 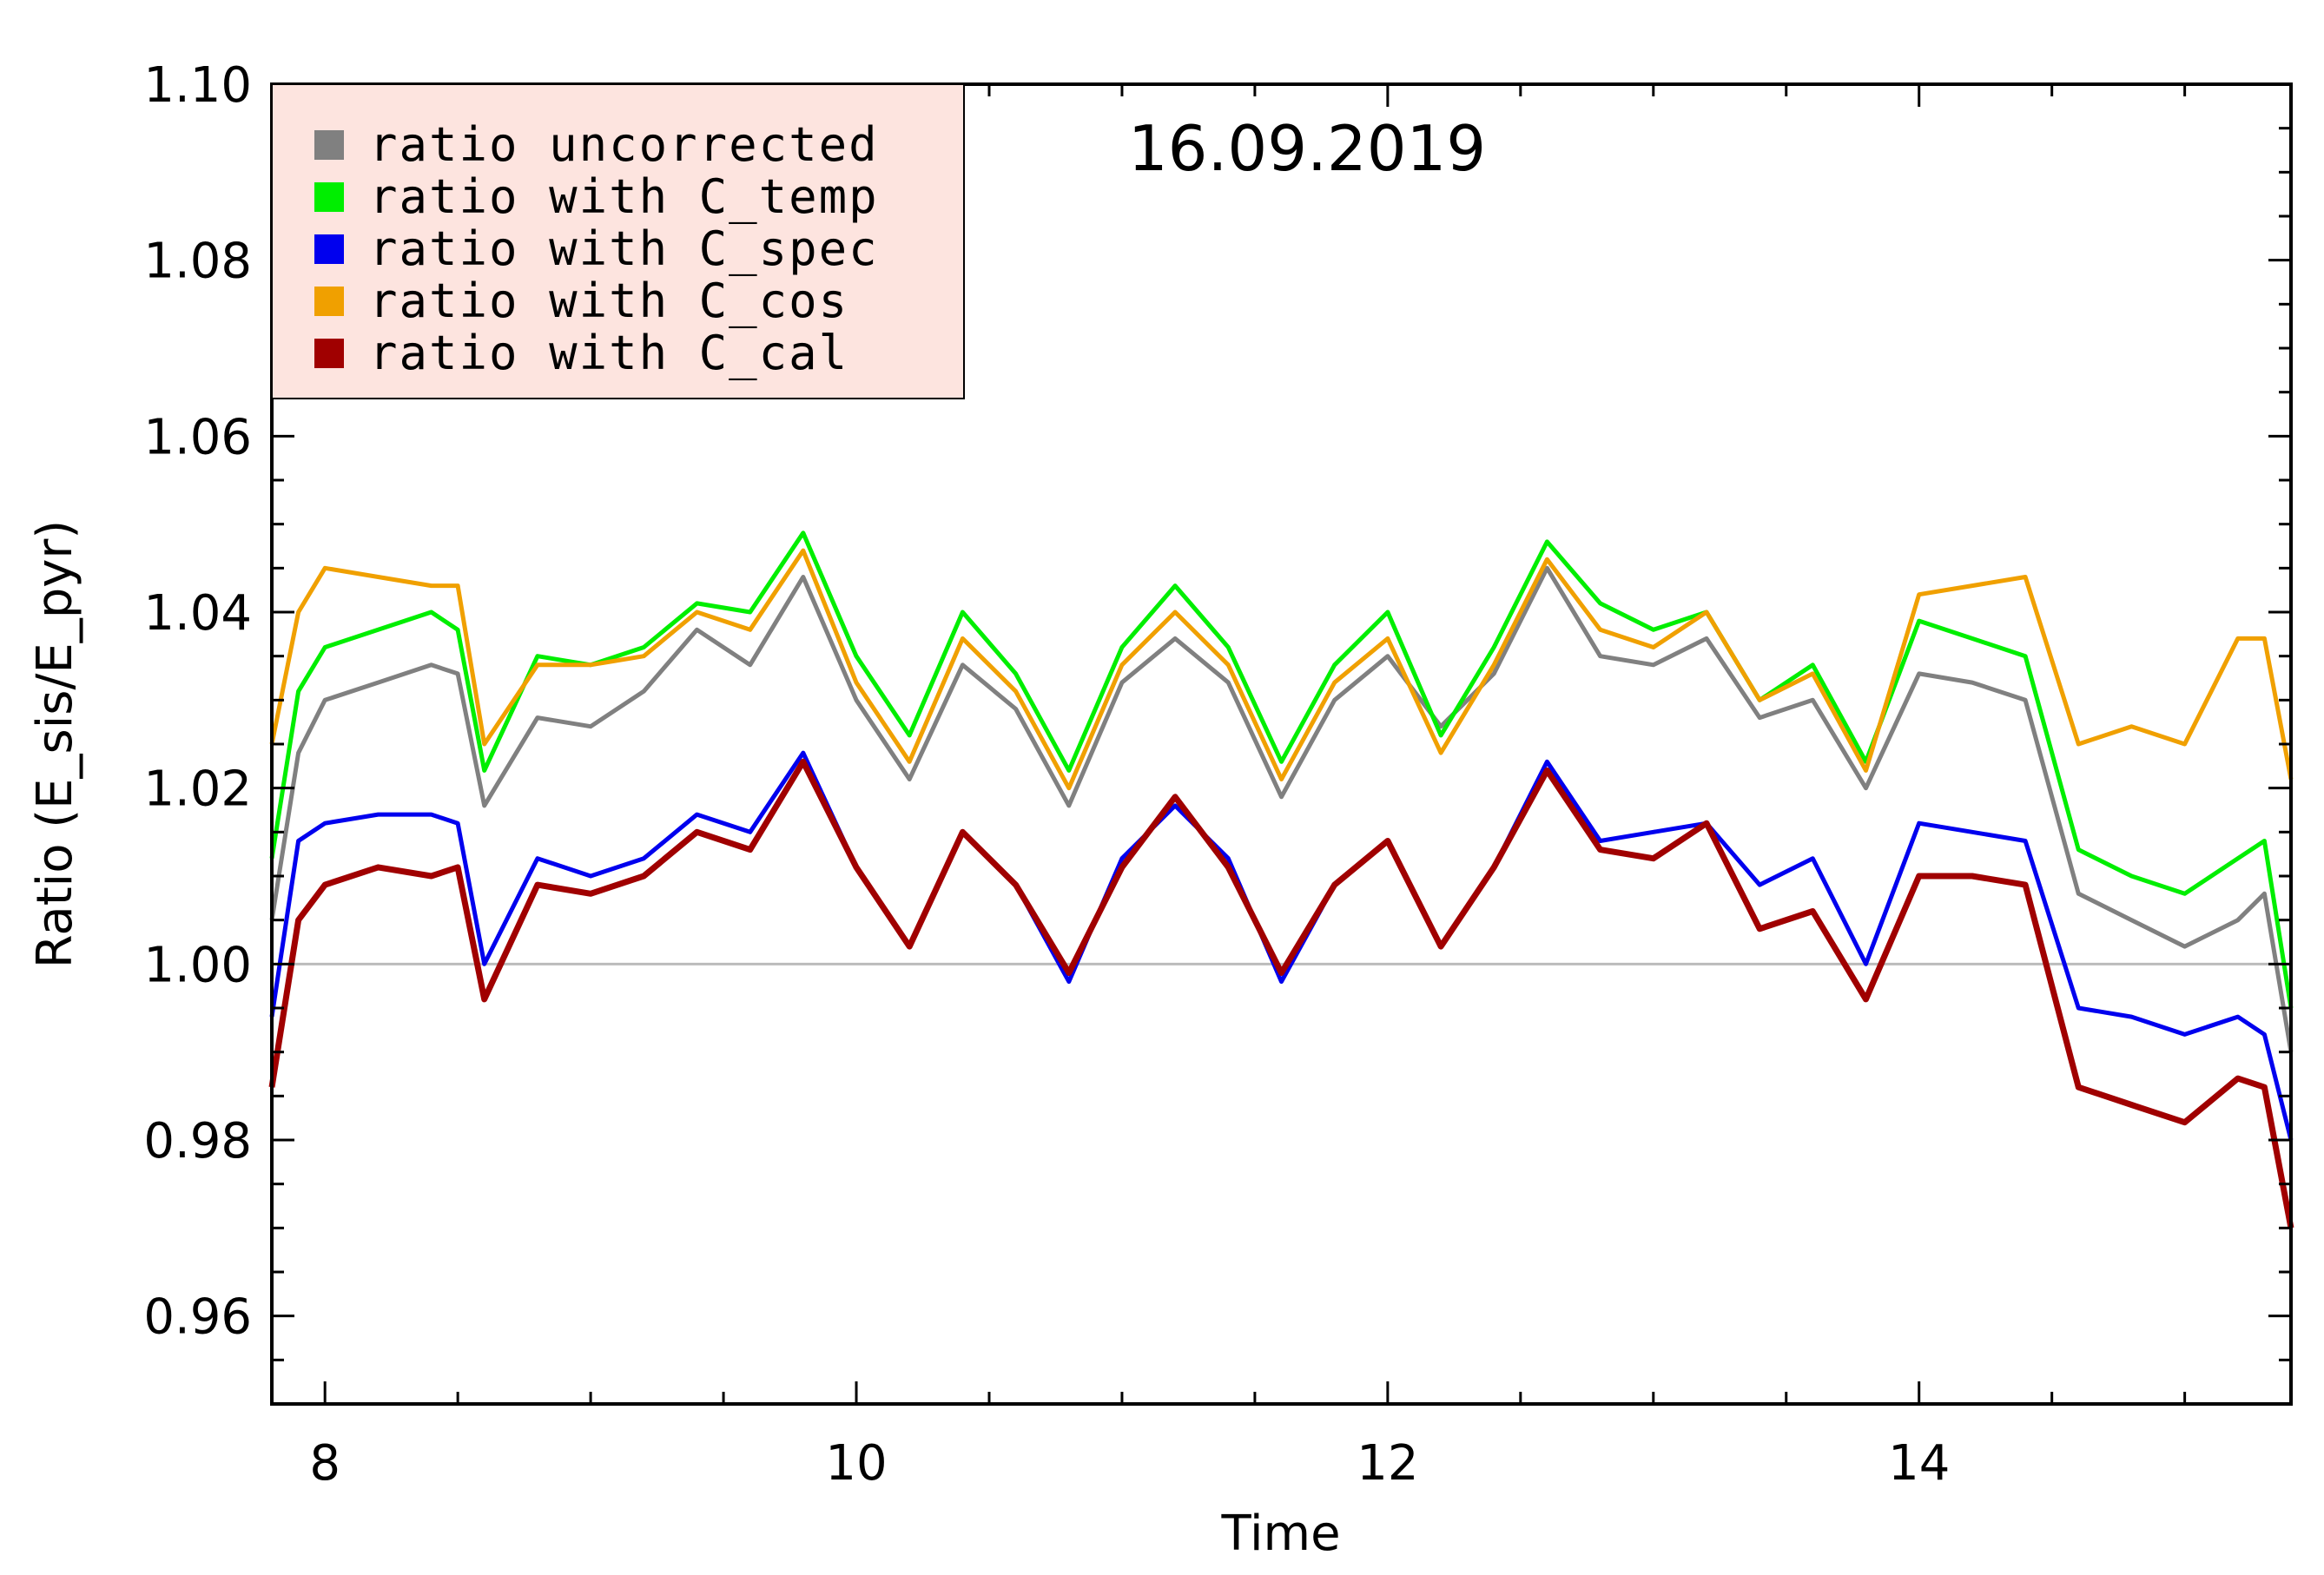 What do you see at coordinates (197, 437) in the screenshot?
I see `y-tick-label: 1.06` at bounding box center [197, 437].